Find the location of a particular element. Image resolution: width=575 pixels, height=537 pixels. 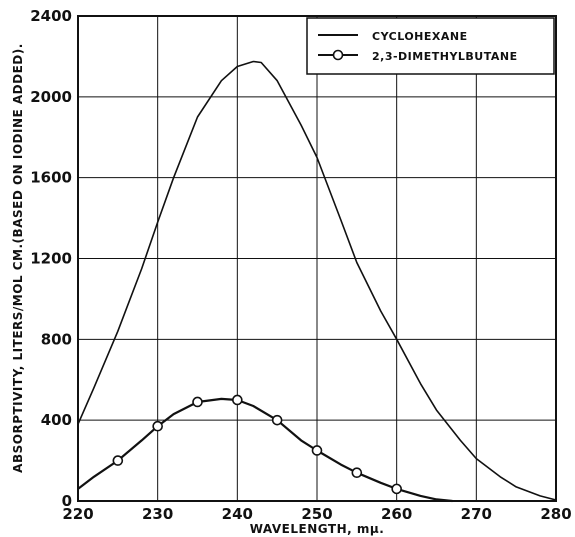

y-tick-label: 1200 is located at coordinates (51, 259).